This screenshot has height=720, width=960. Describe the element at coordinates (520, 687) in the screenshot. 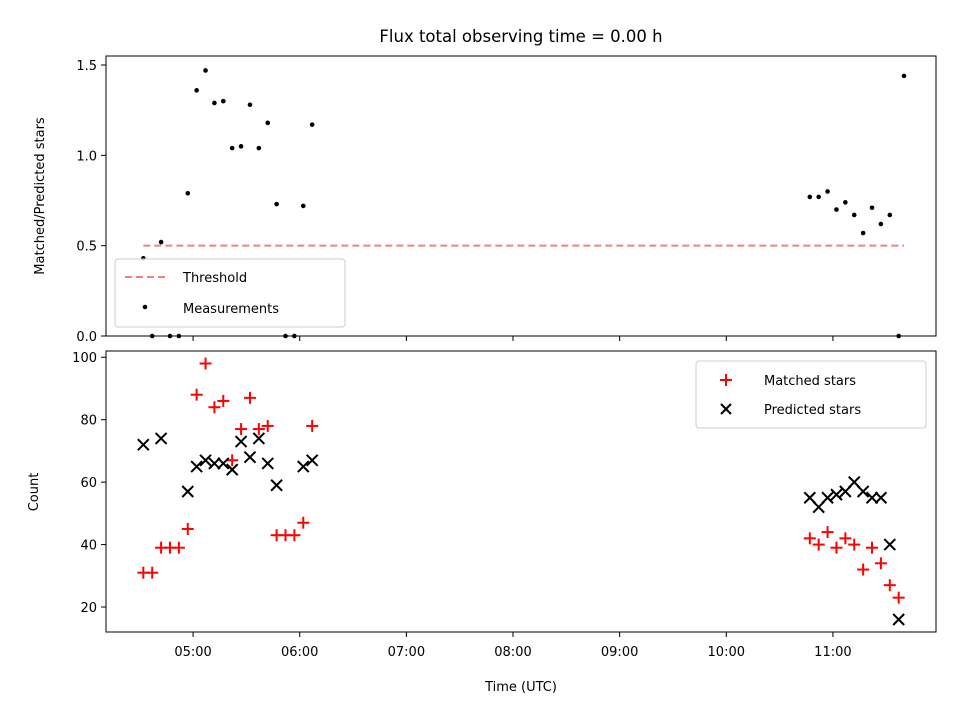

I see `x-axis-label: Time (UTC)` at that location.